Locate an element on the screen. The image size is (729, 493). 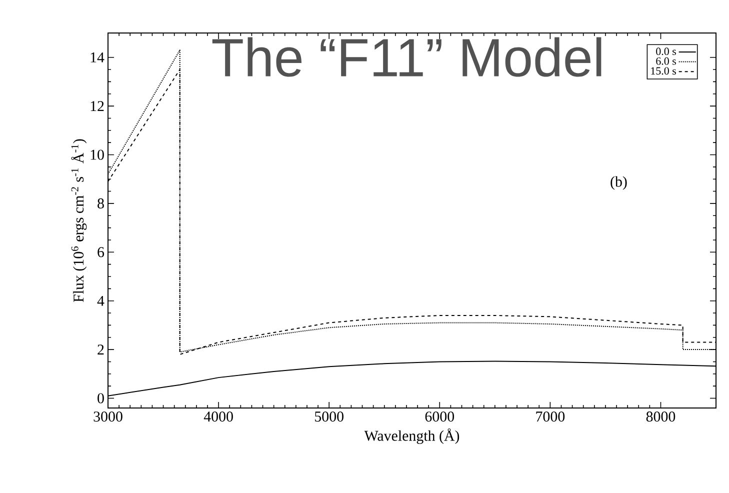
x-axis-title: Wavelength (Å) is located at coordinates (412, 436).